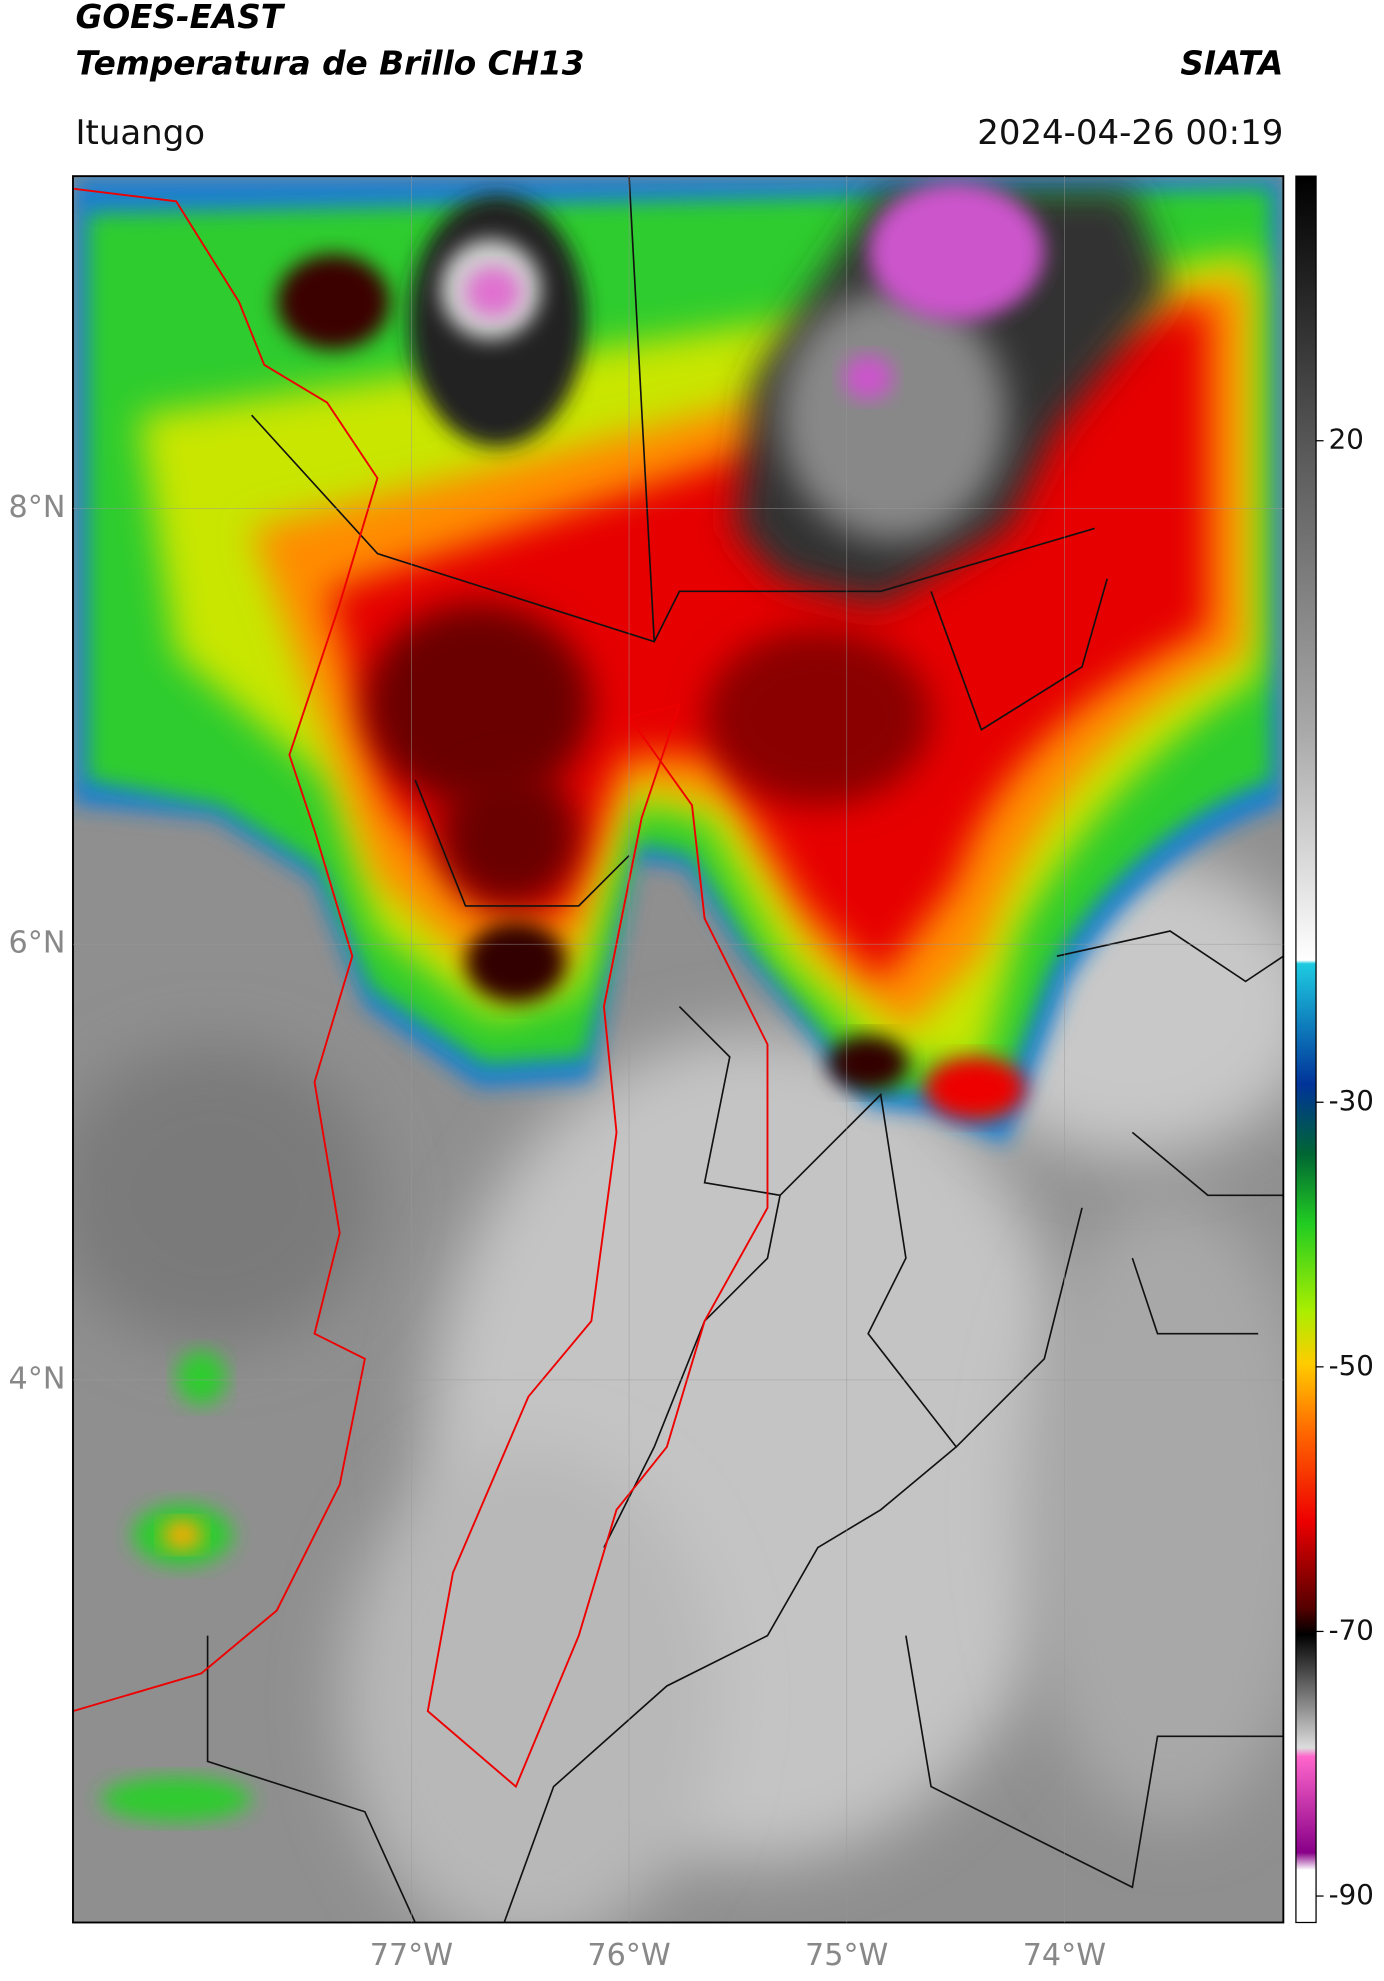 The height and width of the screenshot is (1981, 1384). Describe the element at coordinates (1346, 439) in the screenshot. I see `colorbar-tick-label: 20` at that location.